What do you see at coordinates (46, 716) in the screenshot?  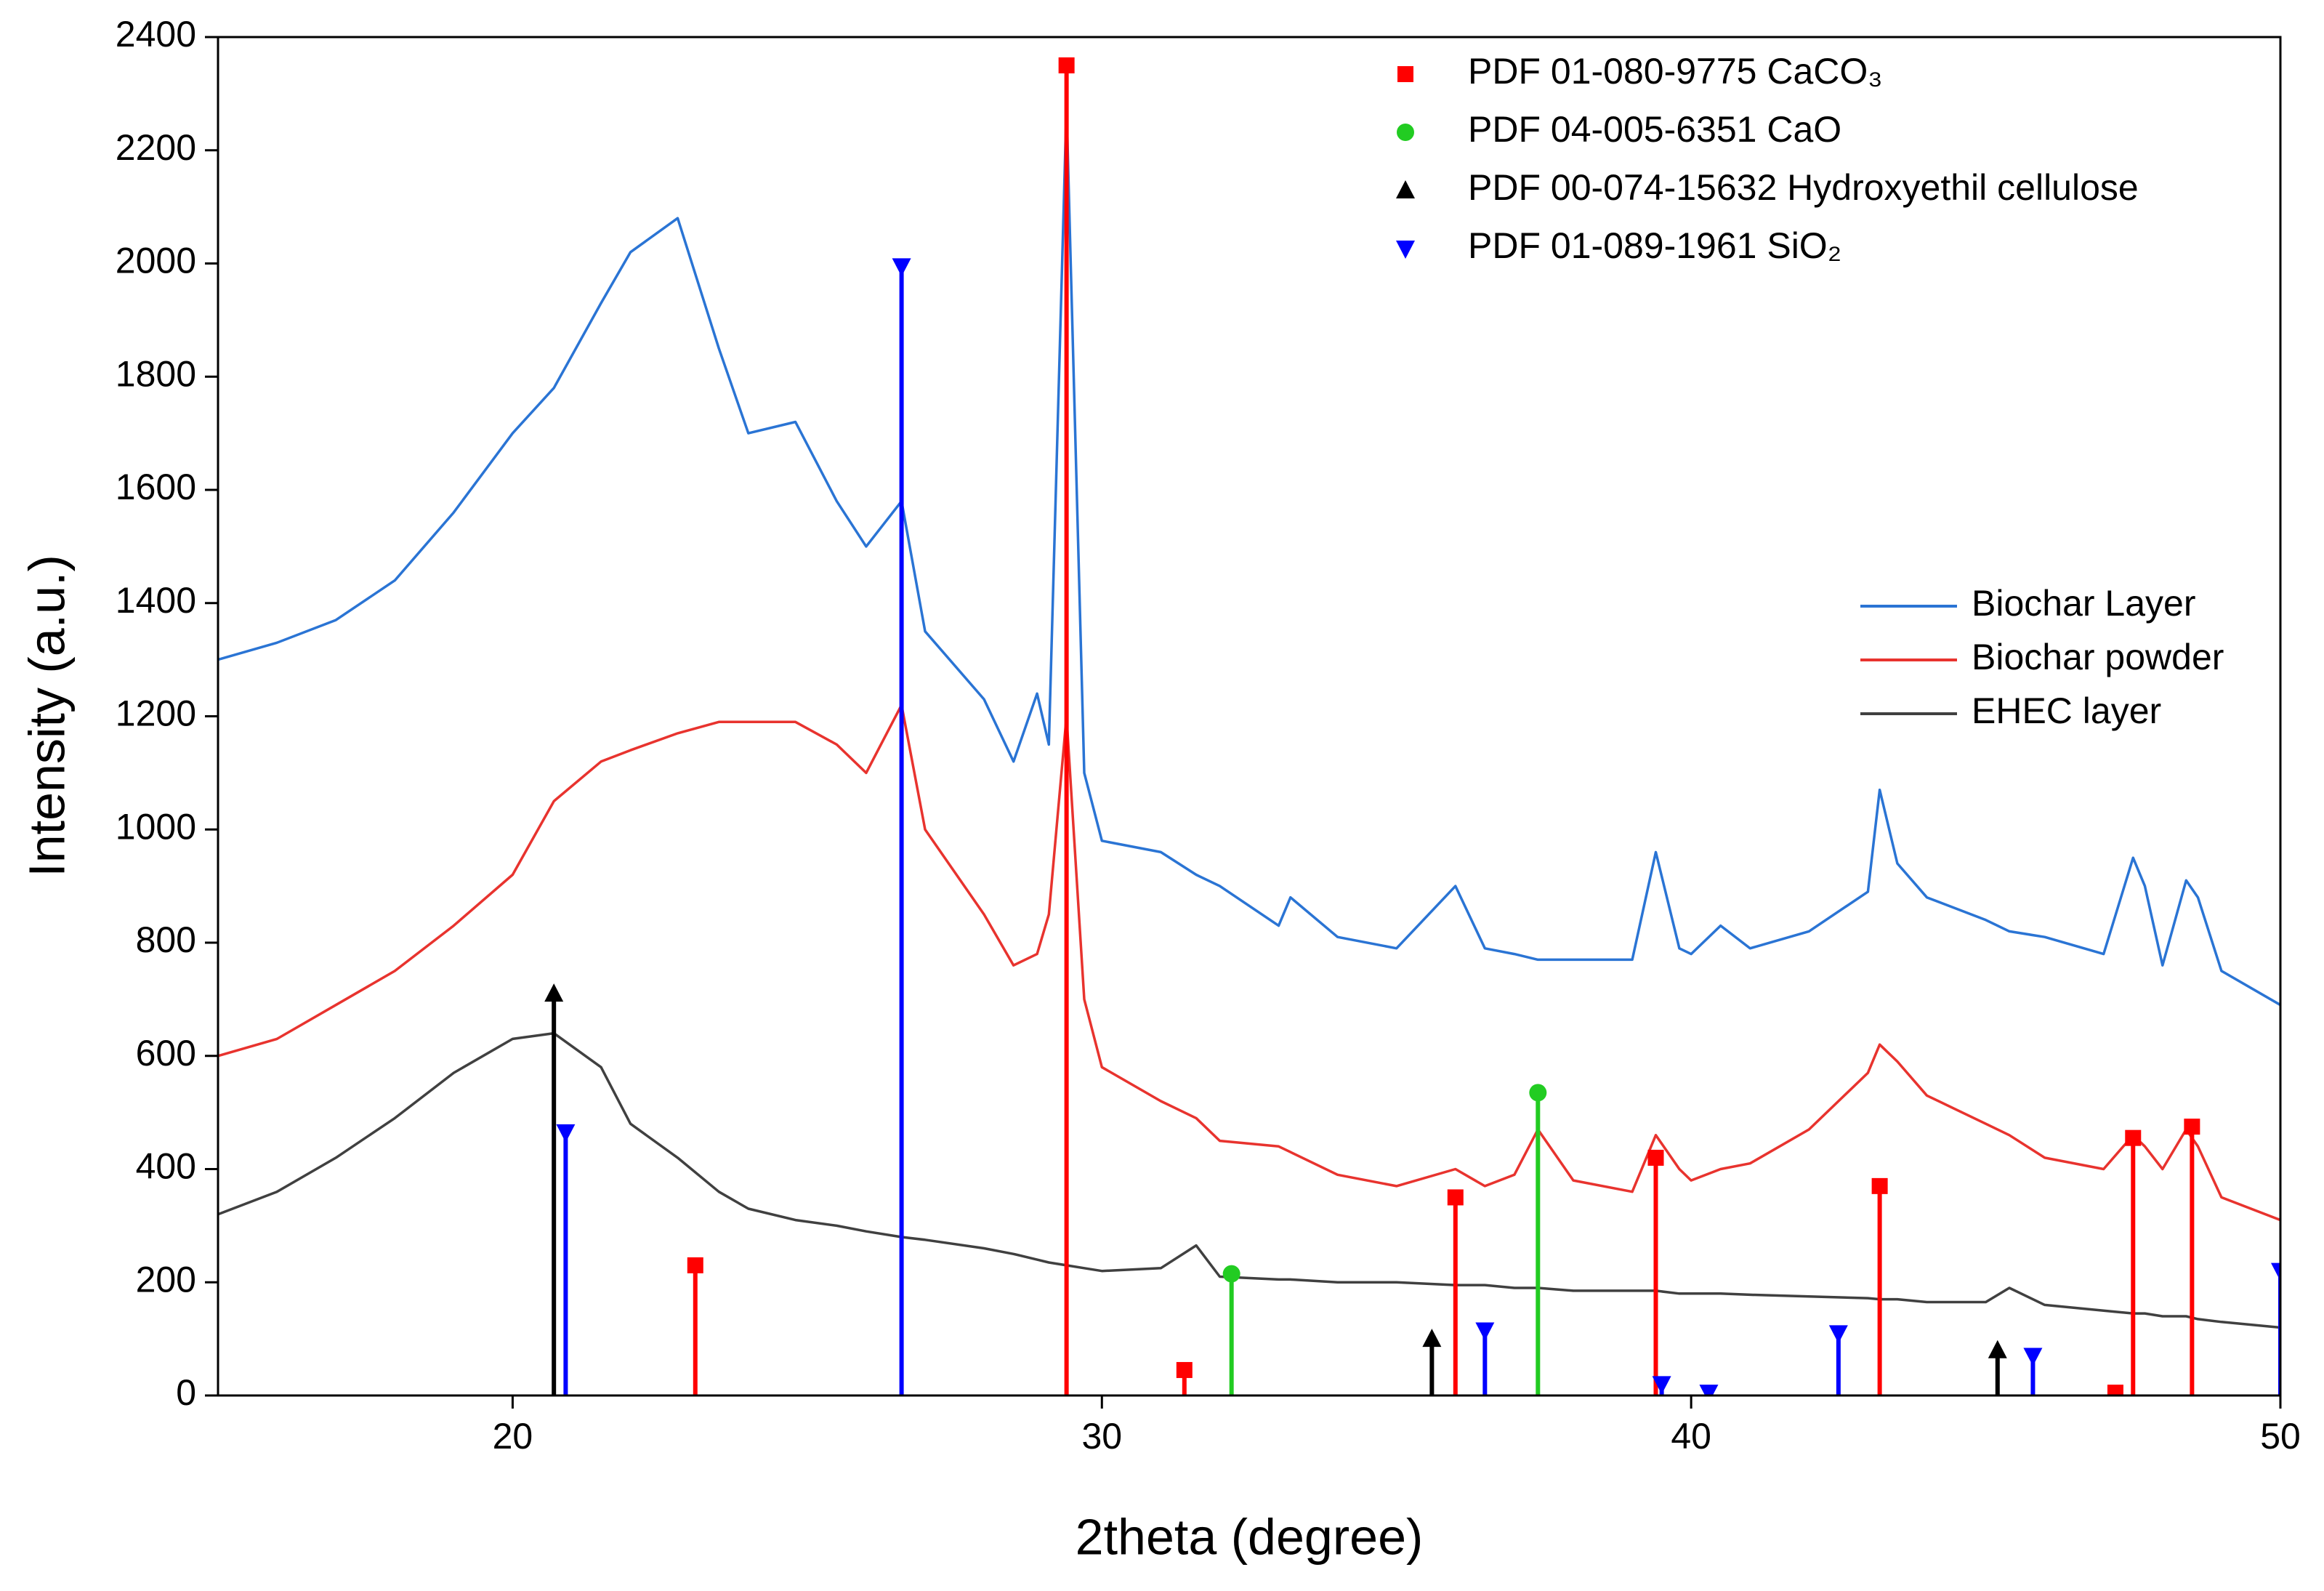 I see `y-axis-title: Intensity (a.u.)` at bounding box center [46, 716].